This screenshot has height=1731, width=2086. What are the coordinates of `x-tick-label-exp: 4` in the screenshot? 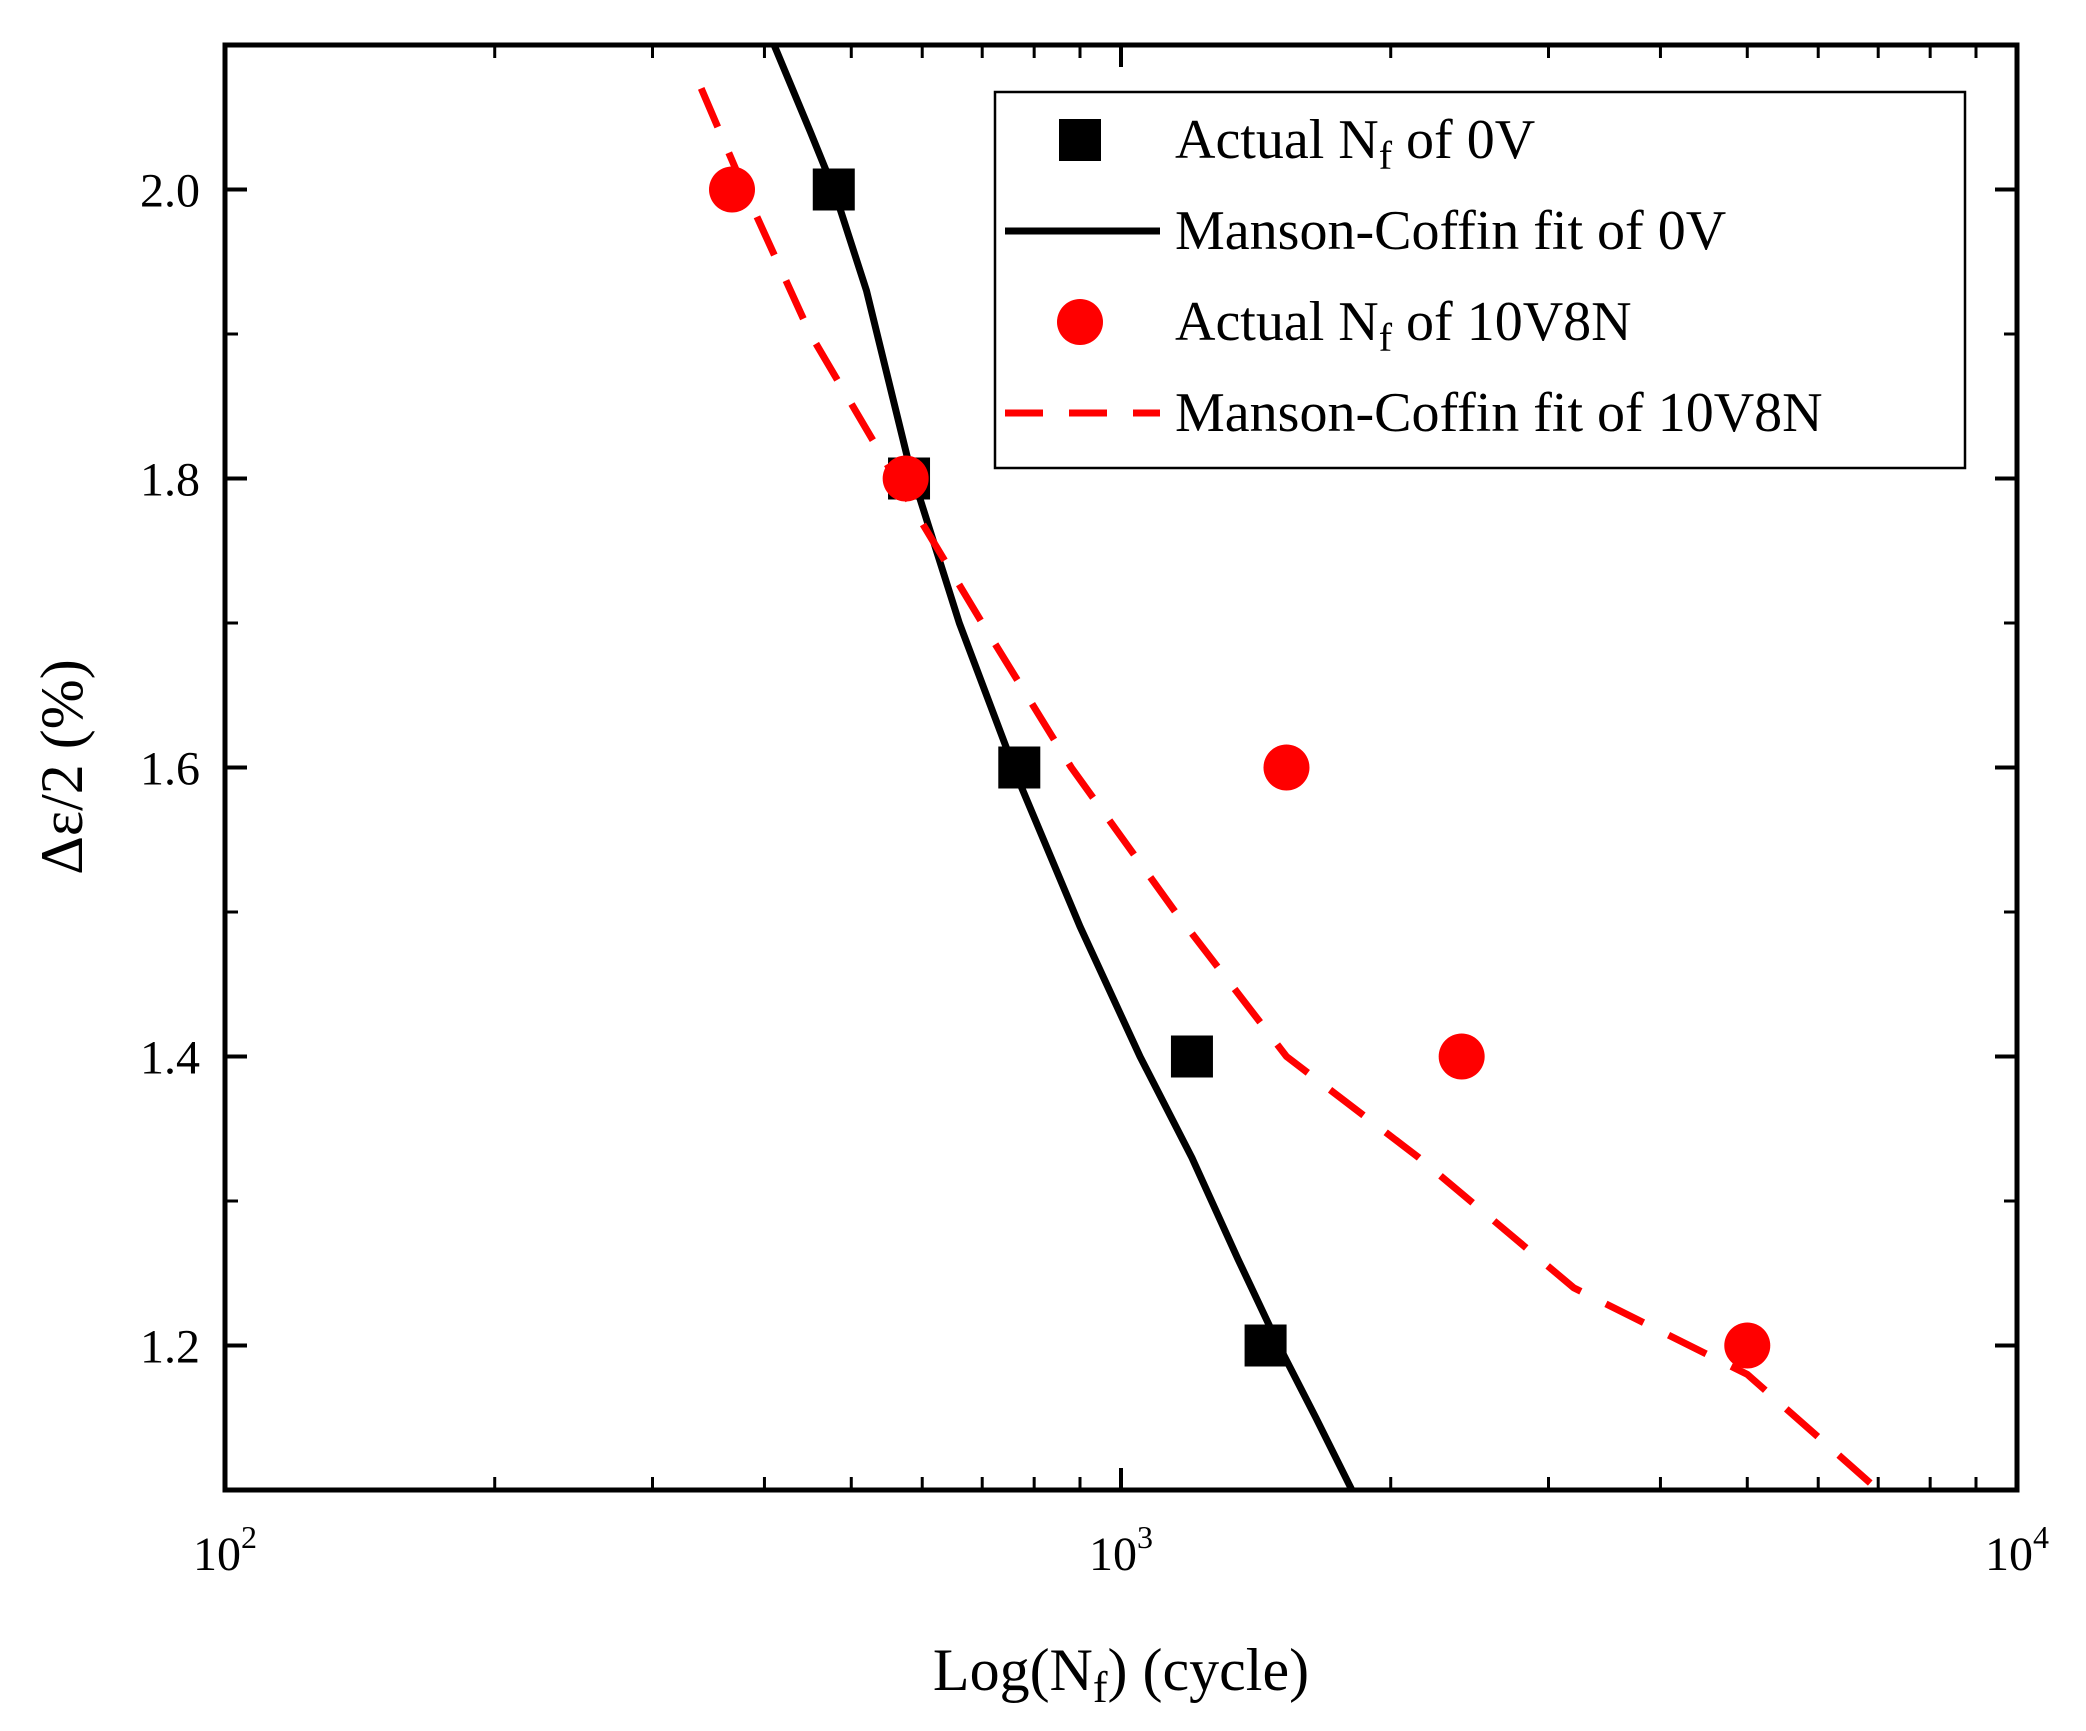 It's located at (2041, 1537).